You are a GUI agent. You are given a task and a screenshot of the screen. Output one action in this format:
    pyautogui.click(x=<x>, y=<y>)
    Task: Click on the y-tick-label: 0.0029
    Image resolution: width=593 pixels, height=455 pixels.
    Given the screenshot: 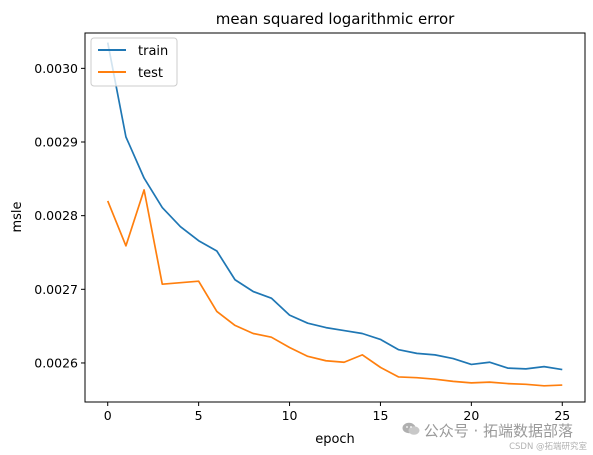 What is the action you would take?
    pyautogui.click(x=56, y=142)
    